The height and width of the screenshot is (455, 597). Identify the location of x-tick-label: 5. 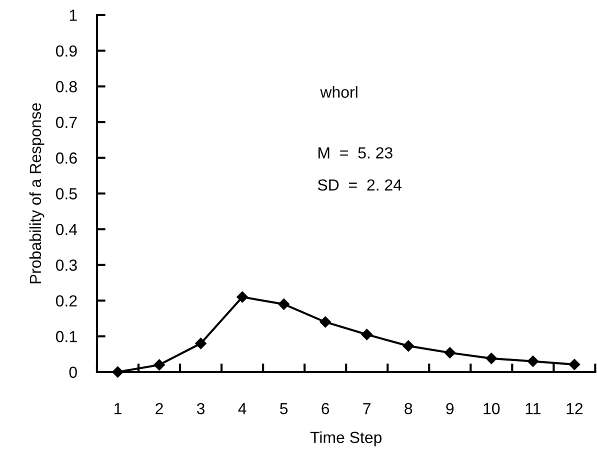
(284, 408).